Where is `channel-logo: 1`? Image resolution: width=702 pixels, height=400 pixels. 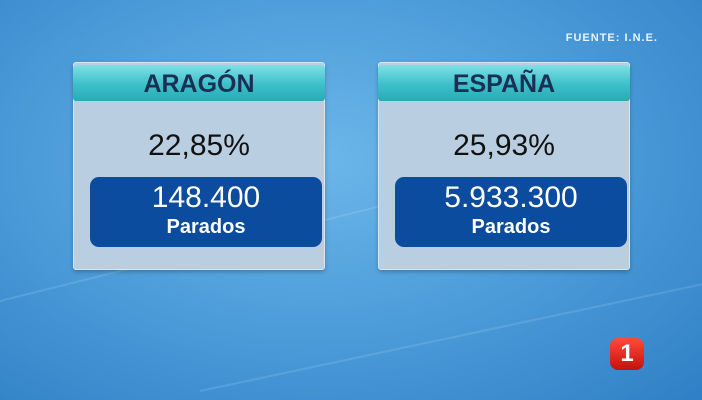
channel-logo: 1 is located at coordinates (627, 354).